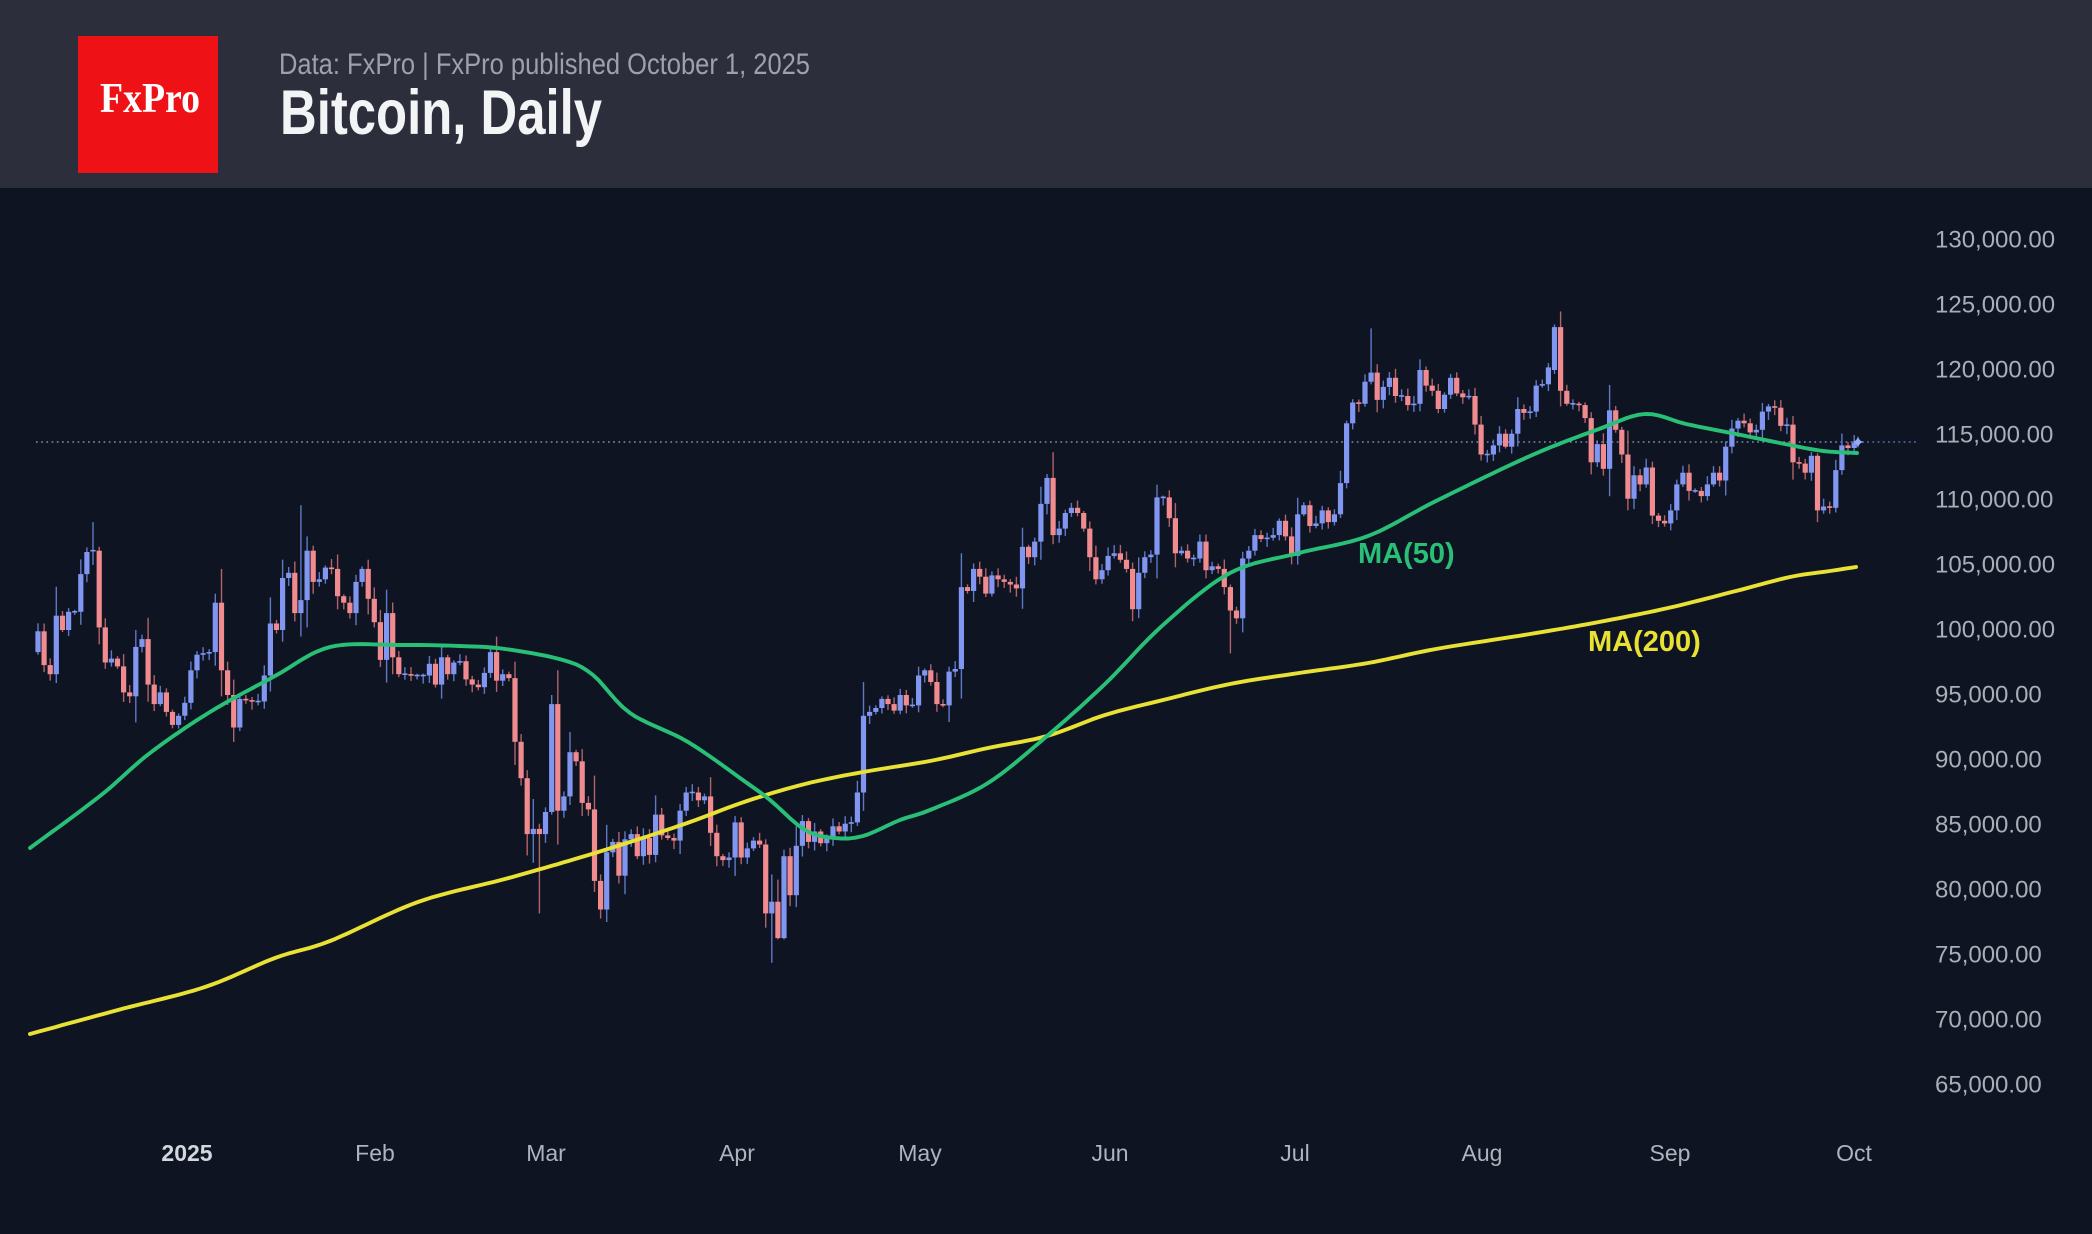 This screenshot has height=1234, width=2092. Describe the element at coordinates (1995, 370) in the screenshot. I see `svg-text: 120,000.00` at that location.